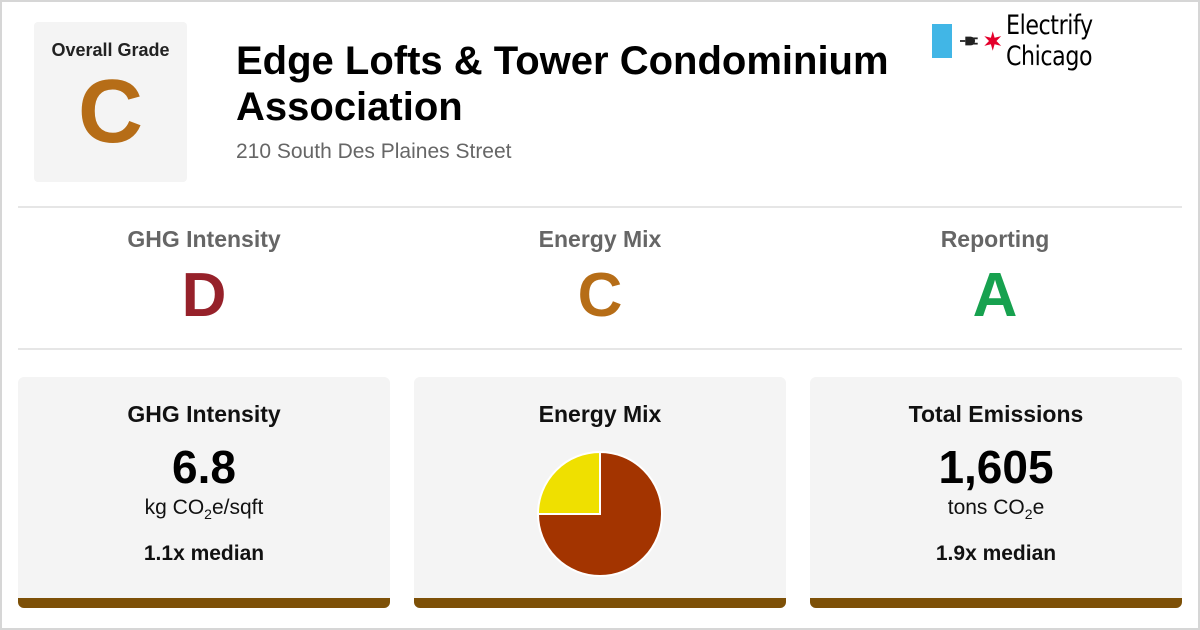  What do you see at coordinates (204, 467) in the screenshot?
I see `ghg-value: 6.8` at bounding box center [204, 467].